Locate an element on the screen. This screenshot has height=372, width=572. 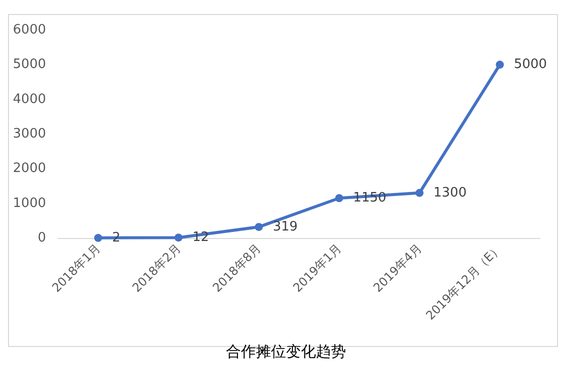
y-tick-label: 5000 is located at coordinates (29, 64).